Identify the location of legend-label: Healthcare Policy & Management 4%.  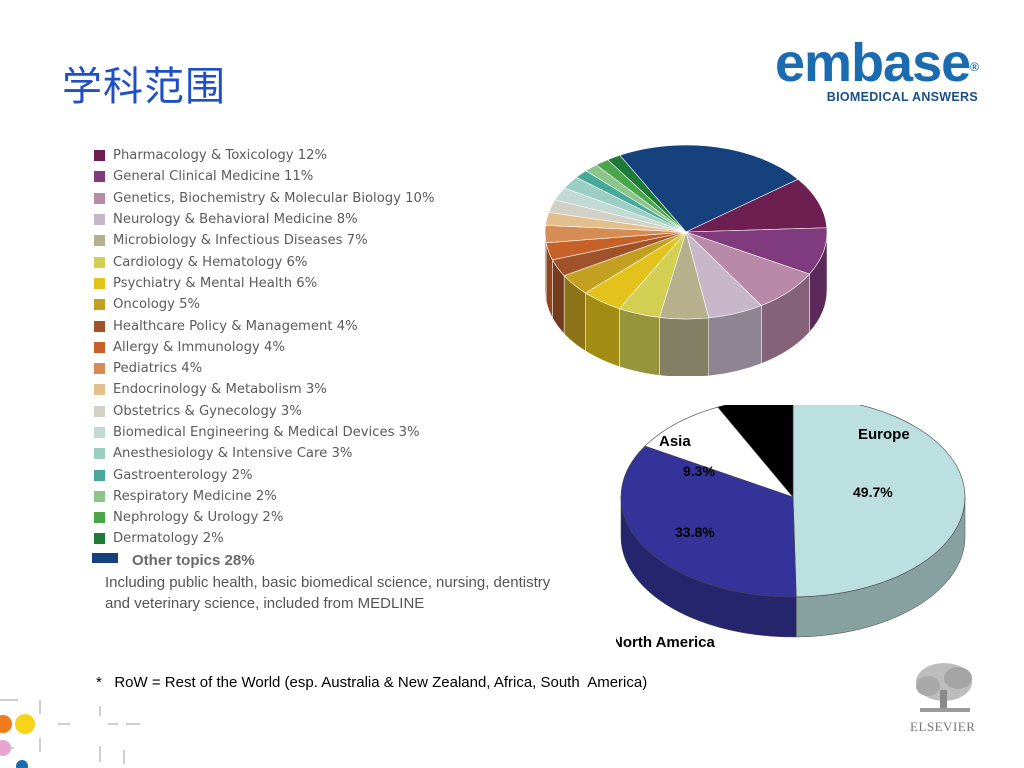
(235, 326).